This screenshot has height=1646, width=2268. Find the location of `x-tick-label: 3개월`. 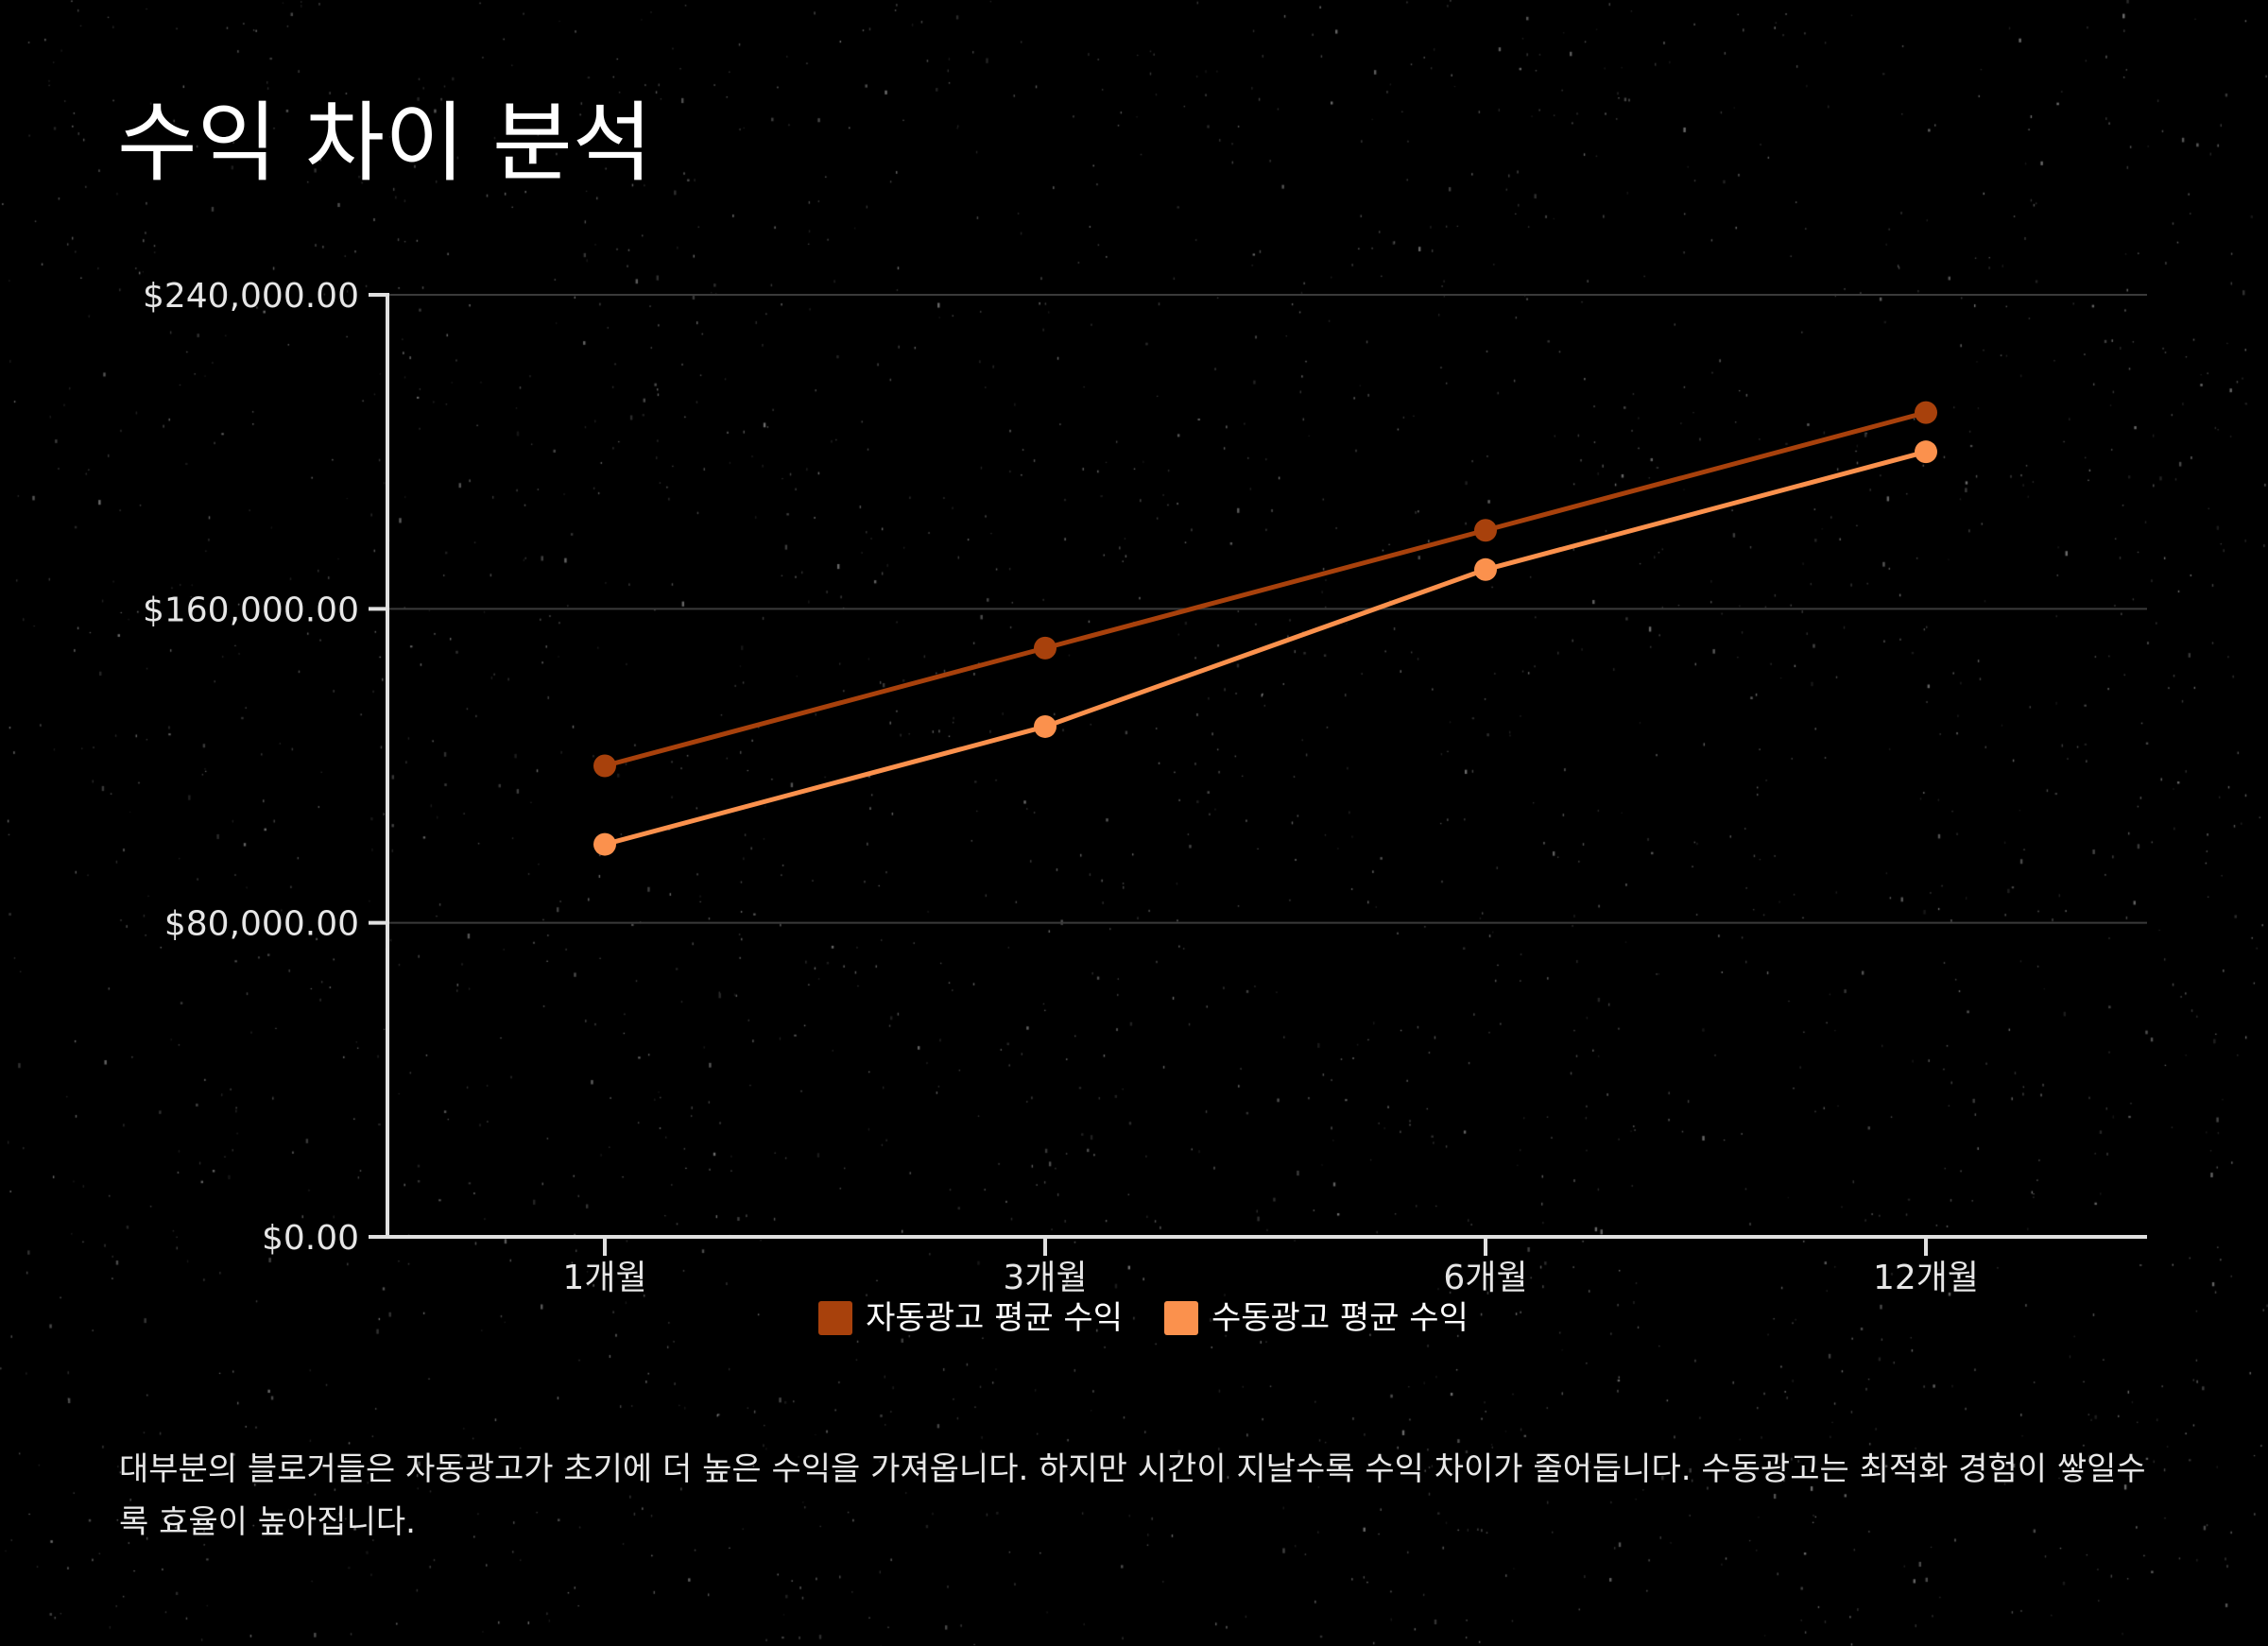

x-tick-label: 3개월 is located at coordinates (1045, 1278).